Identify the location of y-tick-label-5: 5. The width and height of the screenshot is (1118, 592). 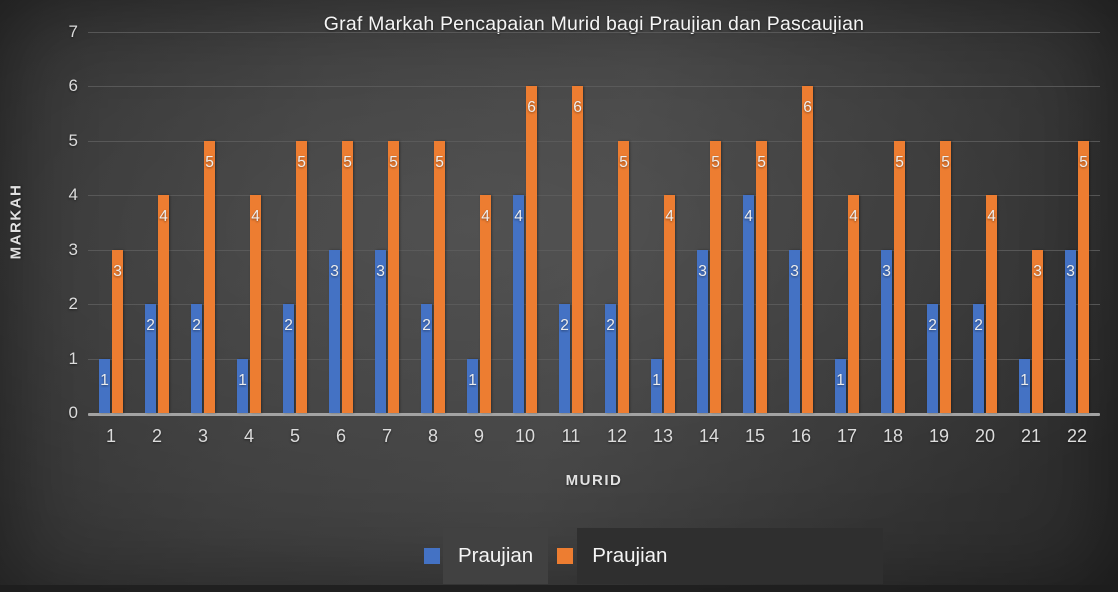
(73, 140).